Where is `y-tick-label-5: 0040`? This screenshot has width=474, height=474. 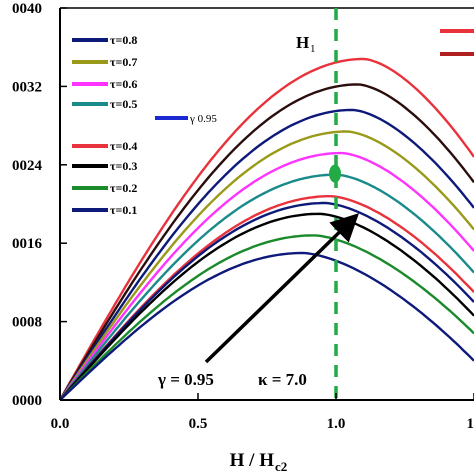
y-tick-label-5: 0040 is located at coordinates (27, 9).